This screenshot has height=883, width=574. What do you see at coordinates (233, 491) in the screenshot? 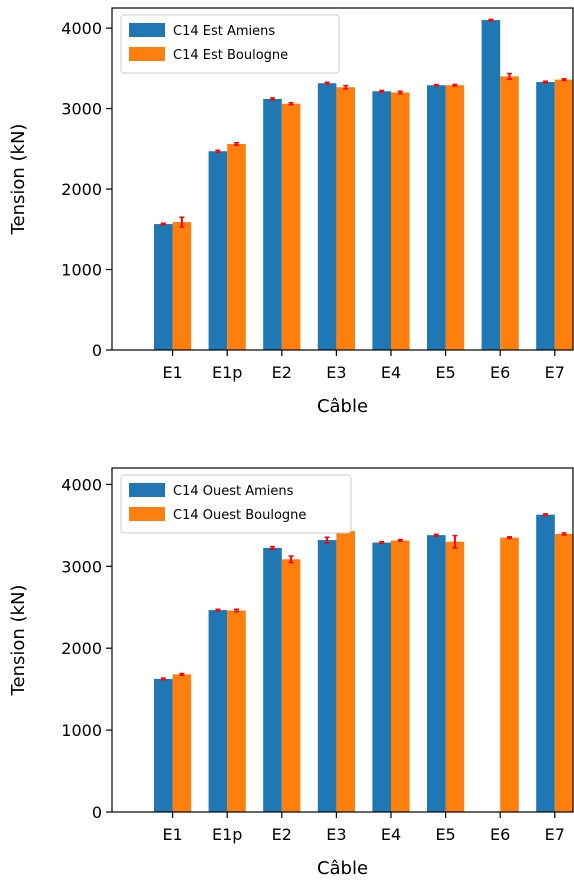
I see `legend-label: C14 Ouest Amiens` at bounding box center [233, 491].